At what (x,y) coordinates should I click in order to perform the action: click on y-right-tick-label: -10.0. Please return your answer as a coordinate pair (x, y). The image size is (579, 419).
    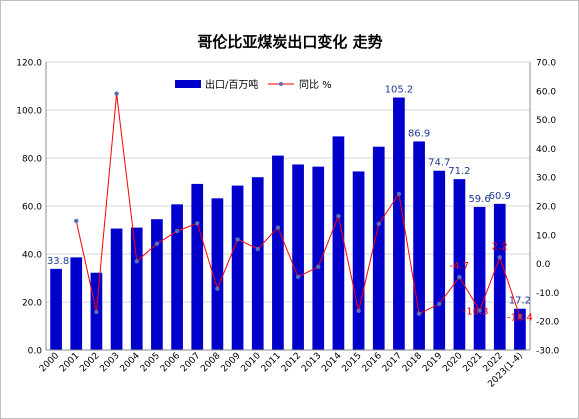
    Looking at the image, I should click on (548, 294).